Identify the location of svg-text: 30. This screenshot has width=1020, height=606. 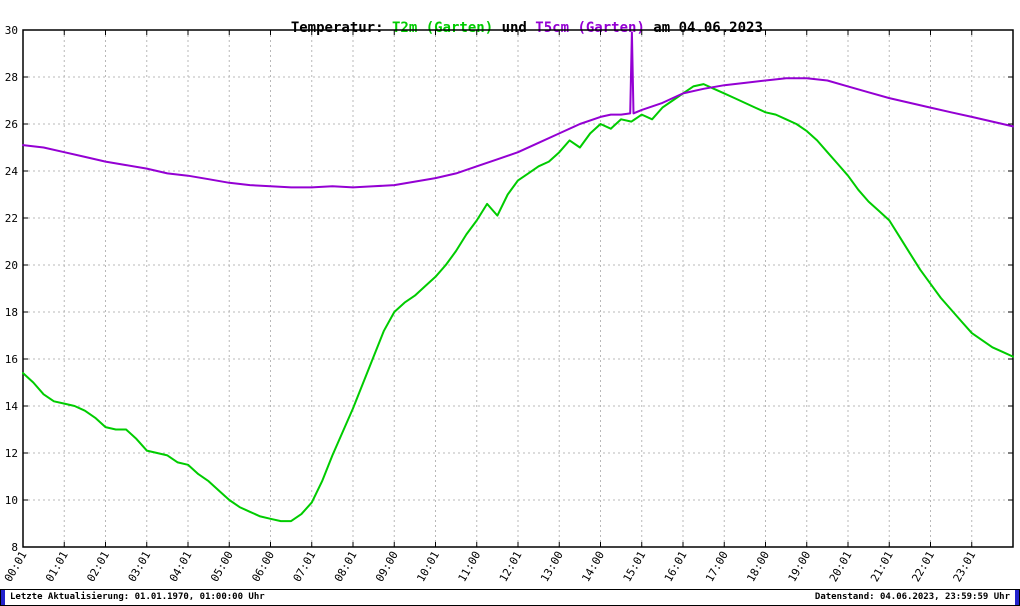
(11, 30).